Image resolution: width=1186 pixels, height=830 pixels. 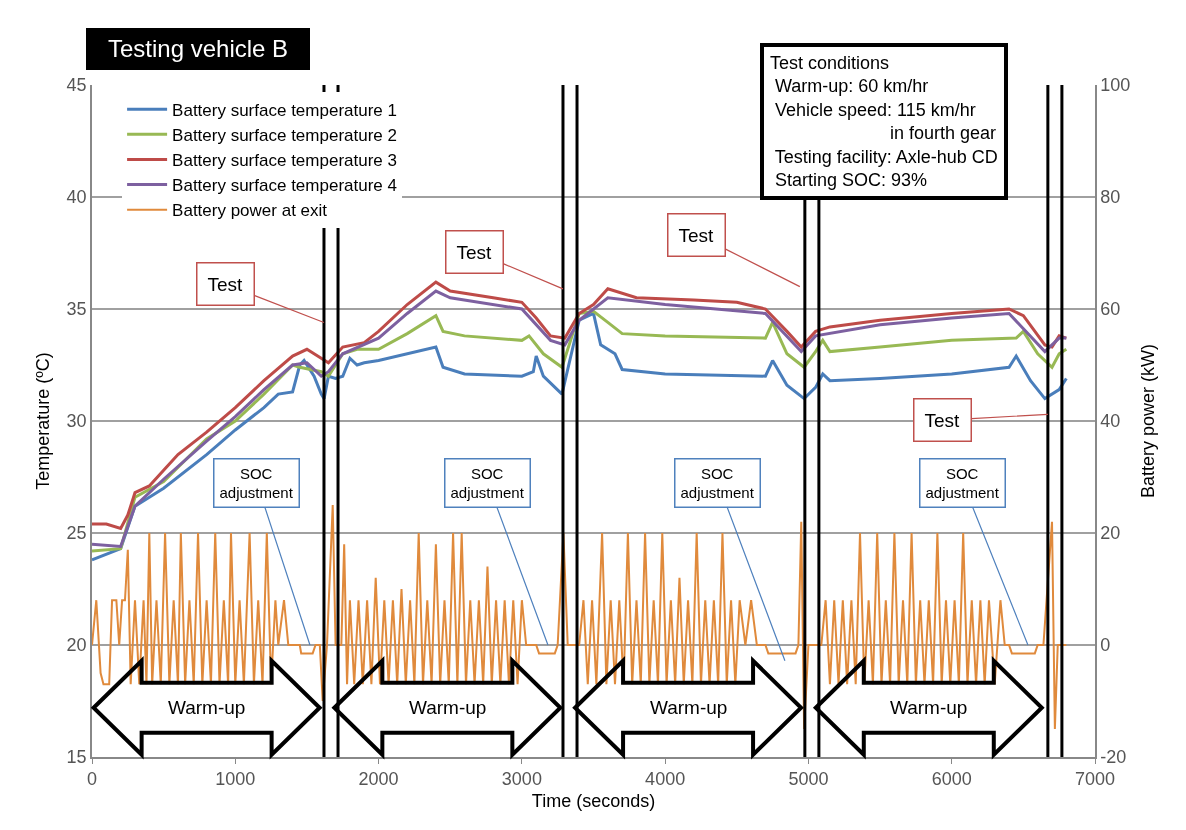 I want to click on x-tick-label: 2000, so click(x=378, y=779).